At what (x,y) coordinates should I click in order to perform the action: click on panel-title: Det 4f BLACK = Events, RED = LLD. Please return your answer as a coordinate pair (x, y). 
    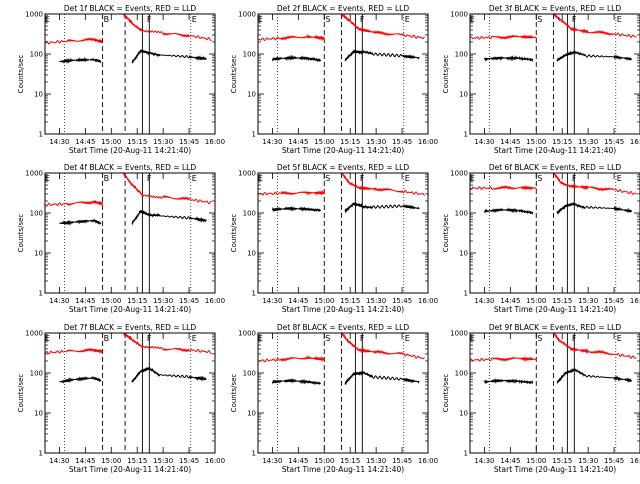
    Looking at the image, I should click on (130, 167).